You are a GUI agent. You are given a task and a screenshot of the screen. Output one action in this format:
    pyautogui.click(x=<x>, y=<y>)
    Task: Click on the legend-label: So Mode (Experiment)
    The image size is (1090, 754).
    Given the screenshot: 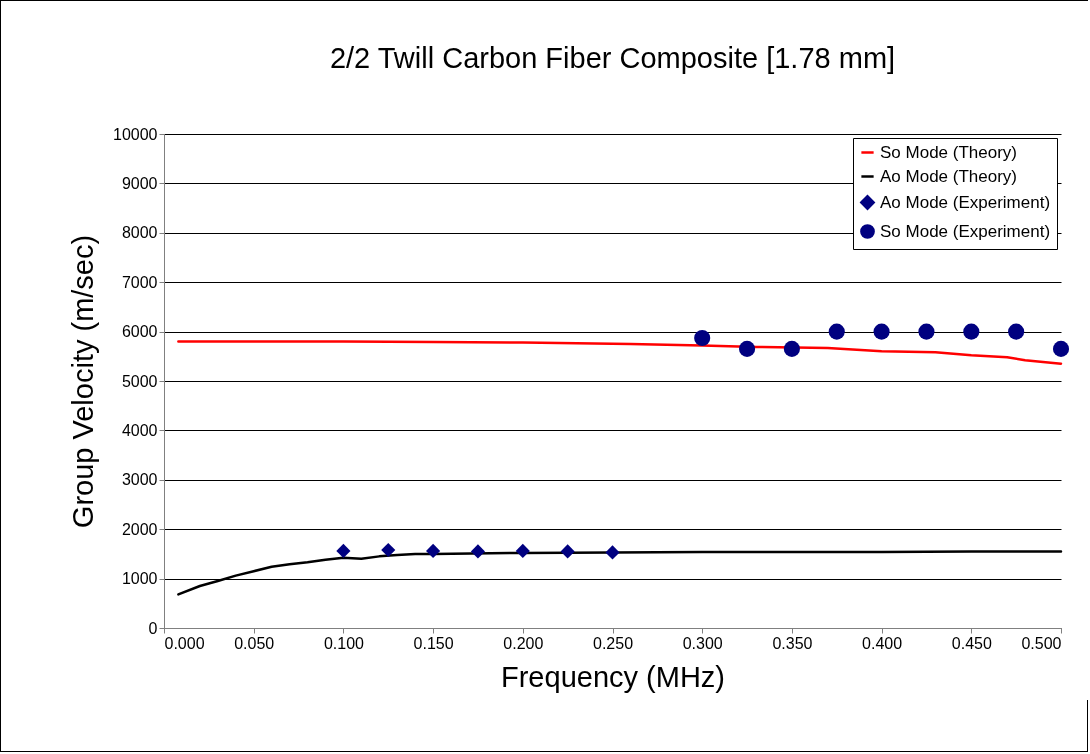 What is the action you would take?
    pyautogui.click(x=965, y=231)
    